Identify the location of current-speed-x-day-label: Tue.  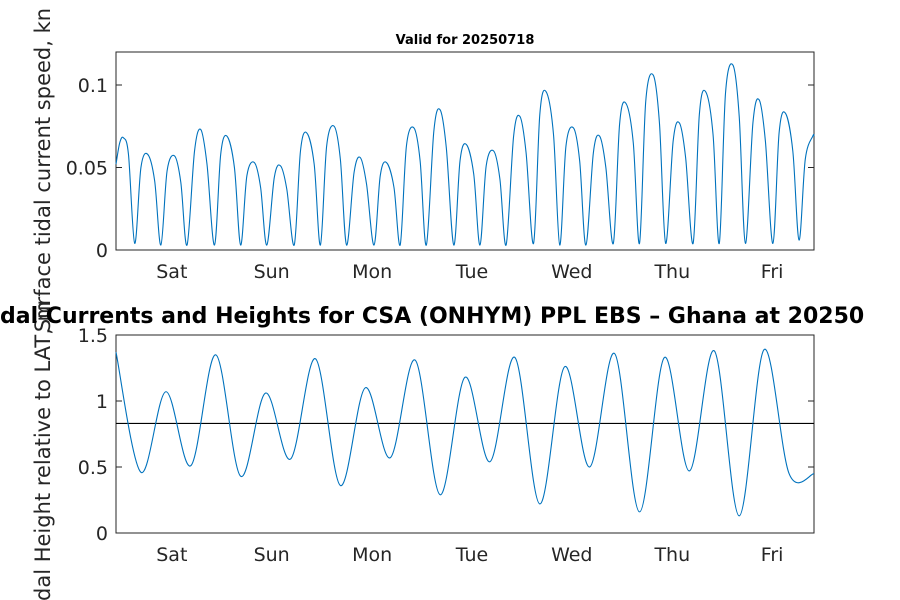
(471, 272).